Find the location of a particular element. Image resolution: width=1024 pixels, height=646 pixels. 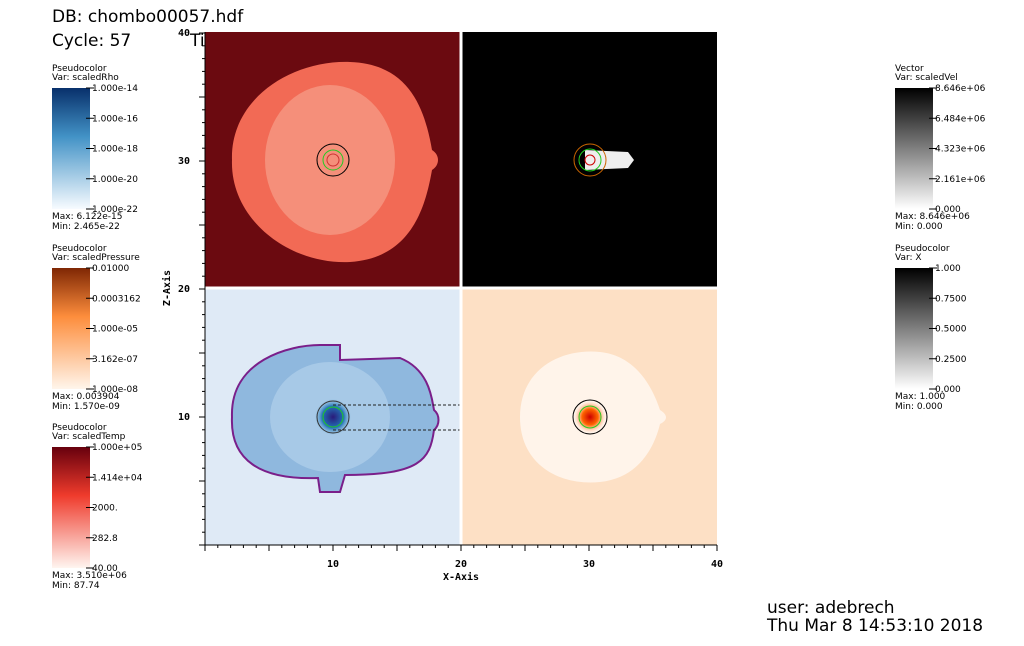

colorbar-label: 0.2500 is located at coordinates (951, 360).